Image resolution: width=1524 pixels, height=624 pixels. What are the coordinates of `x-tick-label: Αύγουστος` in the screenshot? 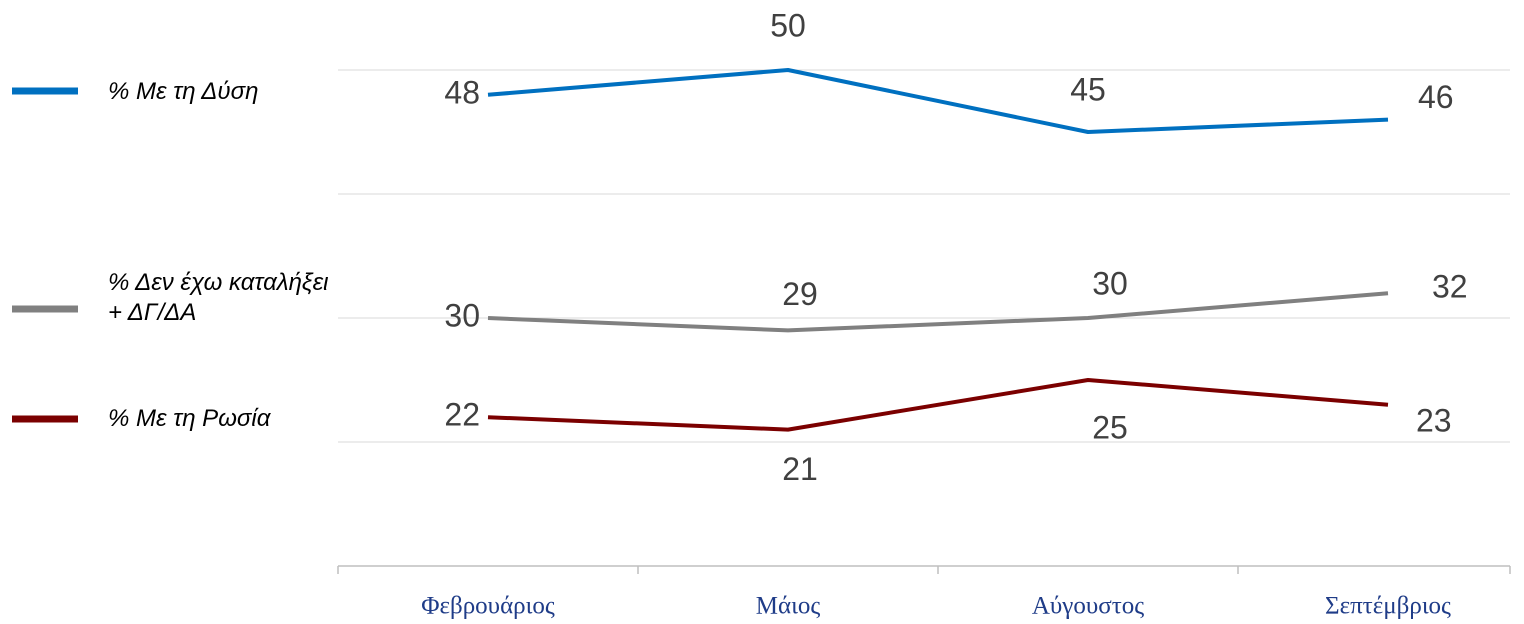 It's located at (1088, 606).